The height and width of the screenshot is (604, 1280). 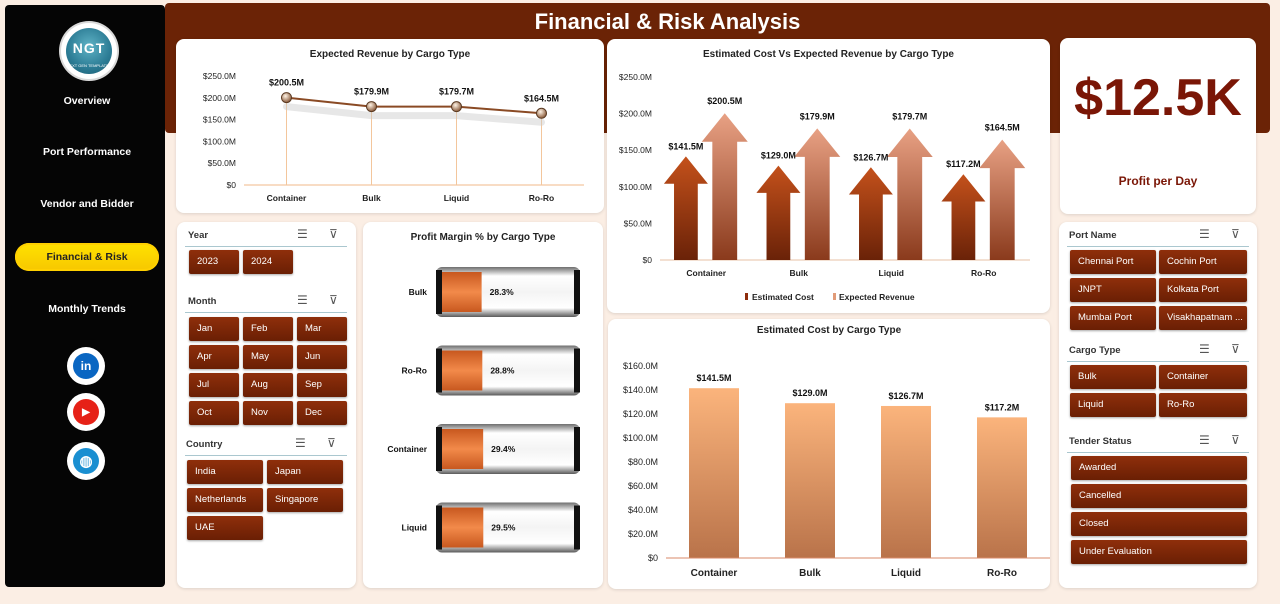 What do you see at coordinates (439, 292) in the screenshot?
I see `gauge-cap-left` at bounding box center [439, 292].